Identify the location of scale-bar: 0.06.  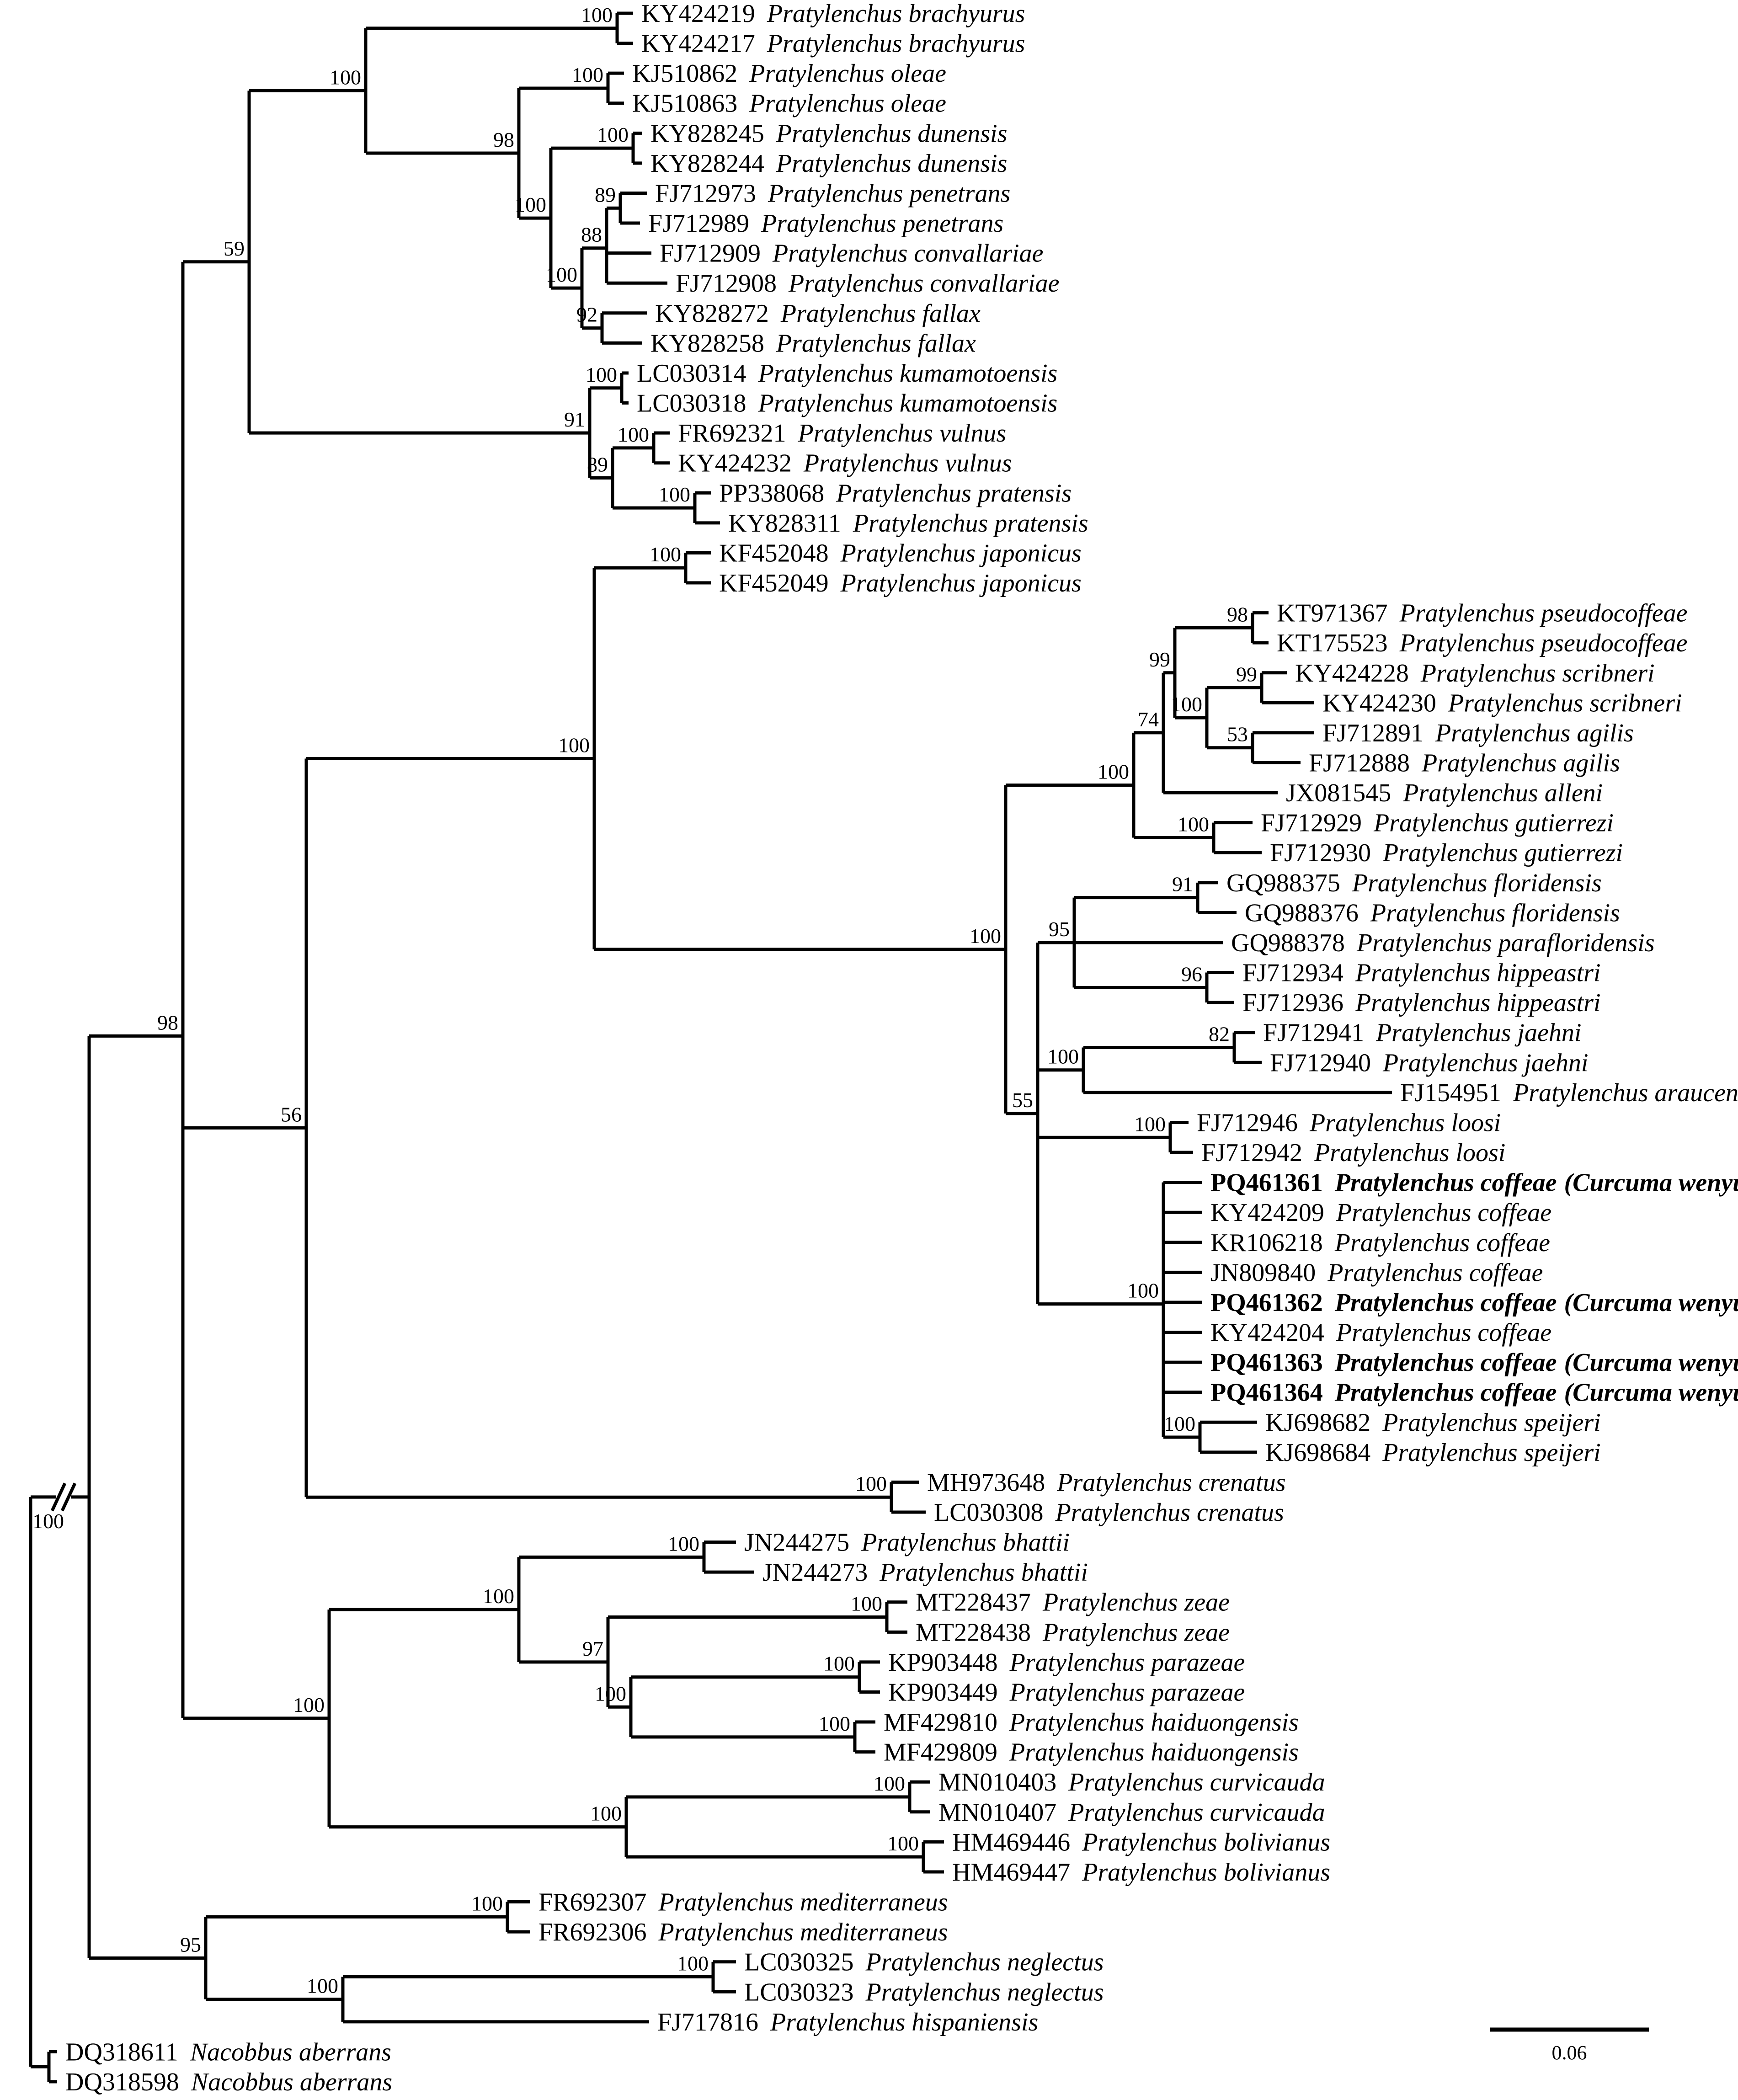
(1569, 2045).